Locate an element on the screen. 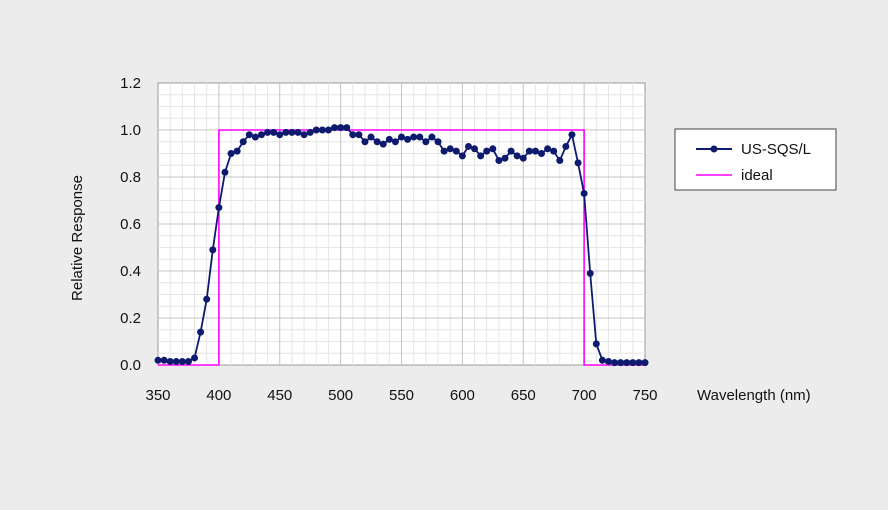 The width and height of the screenshot is (888, 510). y-tick-label: 0.4 is located at coordinates (130, 271).